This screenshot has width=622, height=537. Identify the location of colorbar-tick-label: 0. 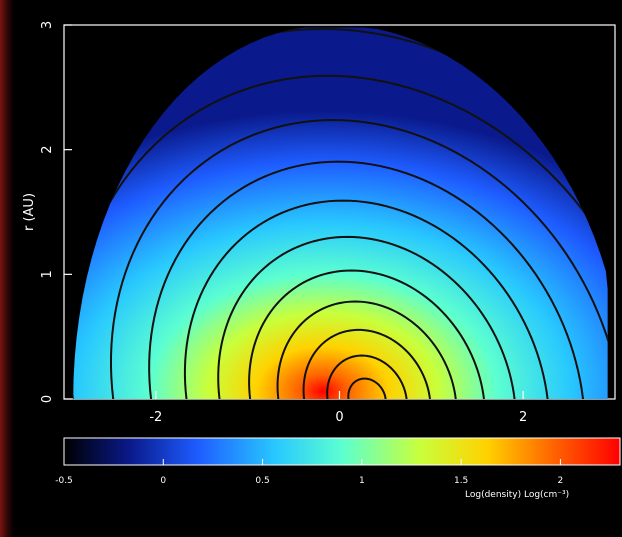
(163, 481).